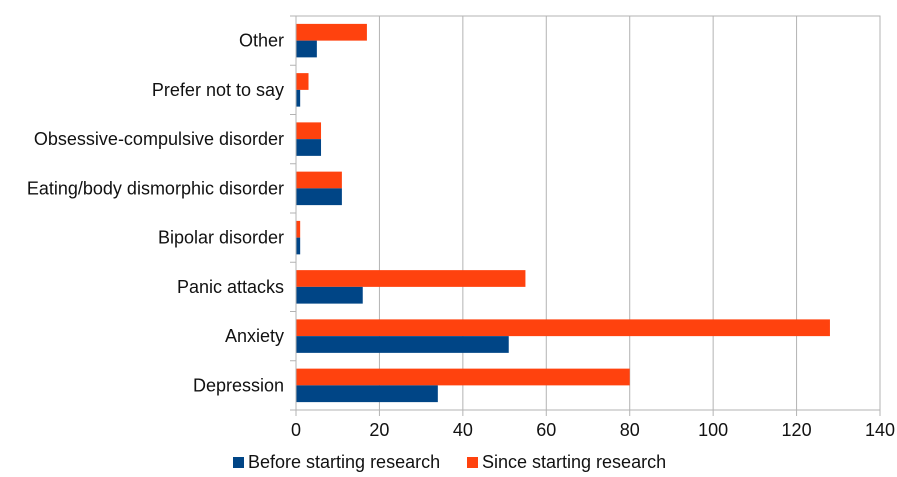 This screenshot has width=897, height=477. What do you see at coordinates (574, 462) in the screenshot?
I see `legend-label: Since starting research` at bounding box center [574, 462].